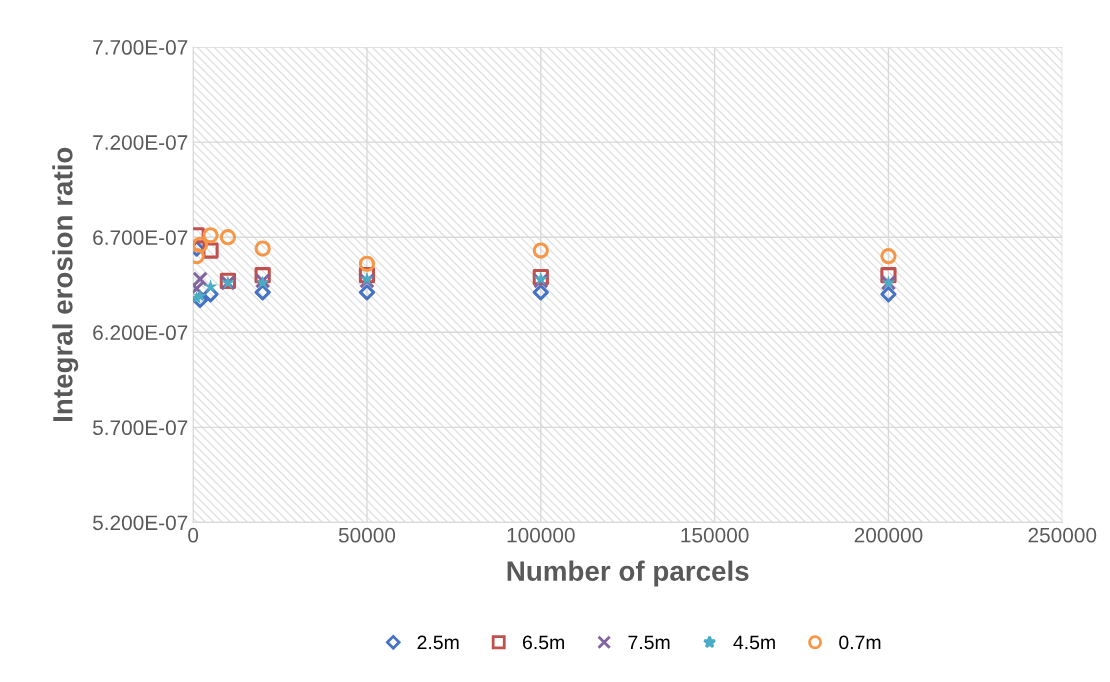 Image resolution: width=1110 pixels, height=682 pixels. What do you see at coordinates (65, 284) in the screenshot?
I see `y-axis-title: Integral erosion ratio` at bounding box center [65, 284].